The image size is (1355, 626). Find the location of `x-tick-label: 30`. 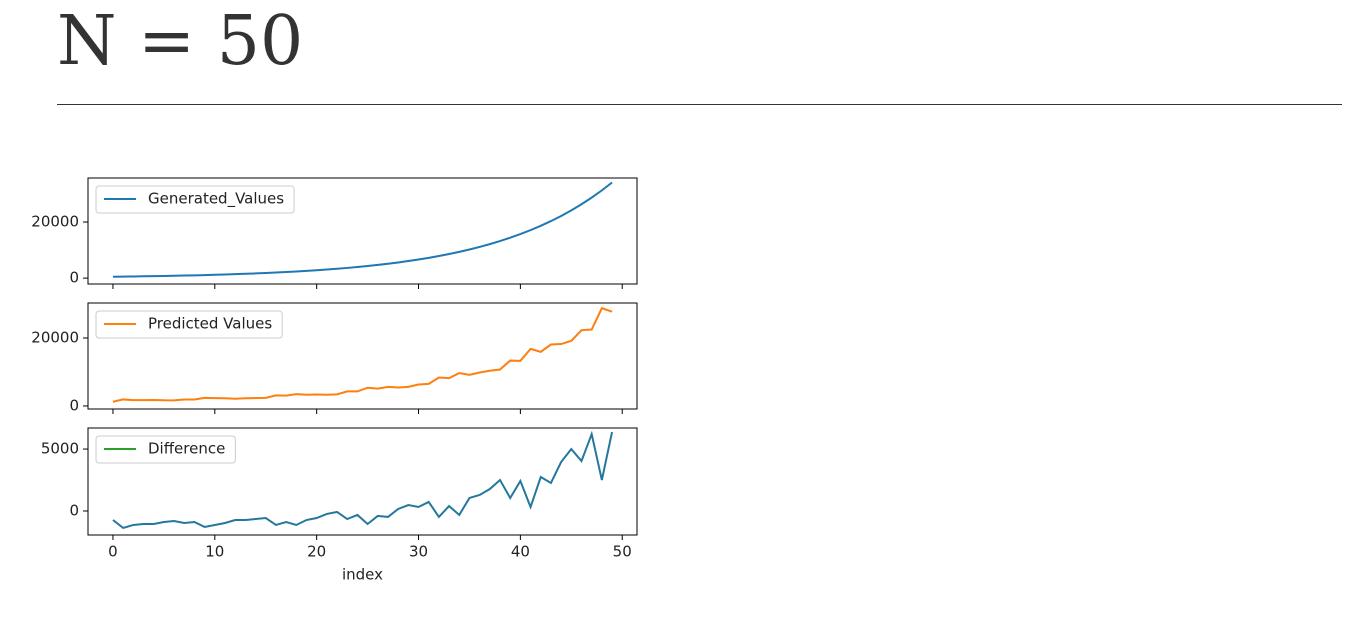

x-tick-label: 30 is located at coordinates (418, 552).